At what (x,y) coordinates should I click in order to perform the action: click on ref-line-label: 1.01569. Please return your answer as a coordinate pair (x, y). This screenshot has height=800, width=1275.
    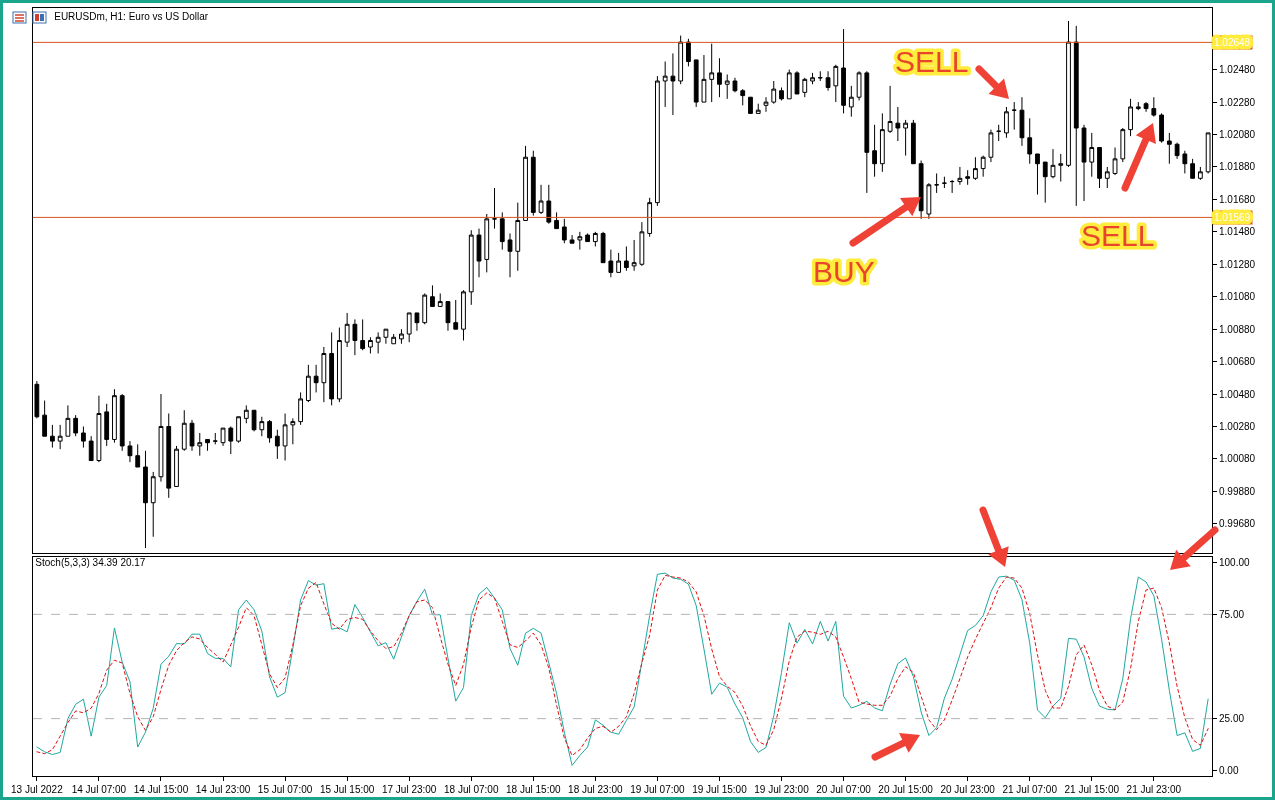
    Looking at the image, I should click on (1232, 217).